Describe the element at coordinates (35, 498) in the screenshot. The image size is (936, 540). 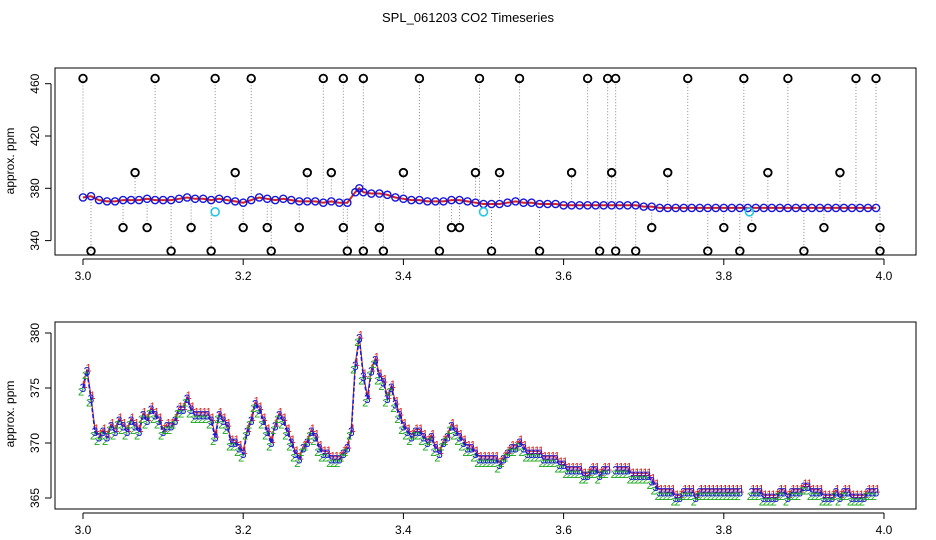
I see `bottom-y-tick-label: 365` at that location.